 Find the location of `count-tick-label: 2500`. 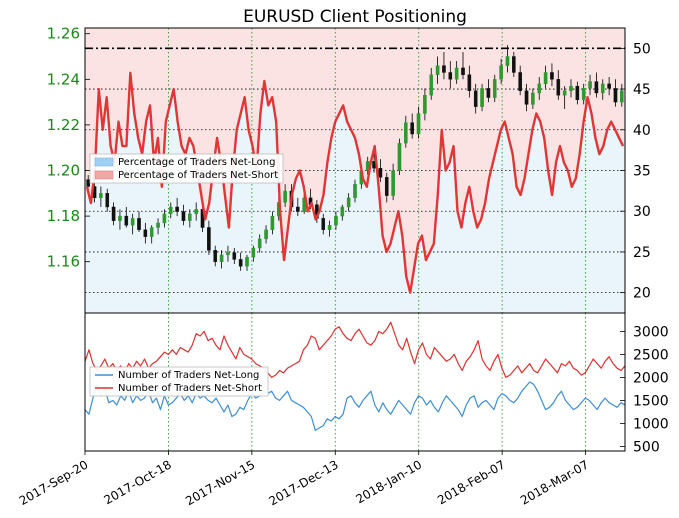

count-tick-label: 2500 is located at coordinates (651, 355).